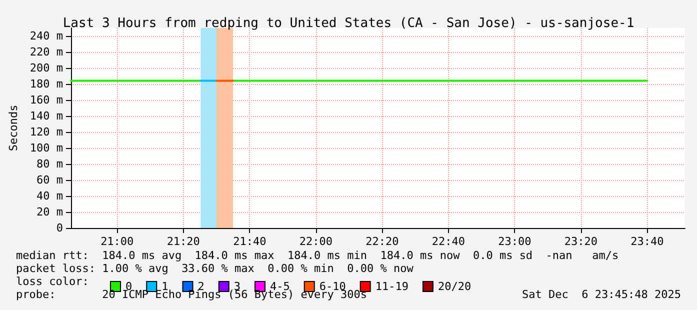 The width and height of the screenshot is (697, 310). I want to click on x-tick-label: 21:40, so click(249, 241).